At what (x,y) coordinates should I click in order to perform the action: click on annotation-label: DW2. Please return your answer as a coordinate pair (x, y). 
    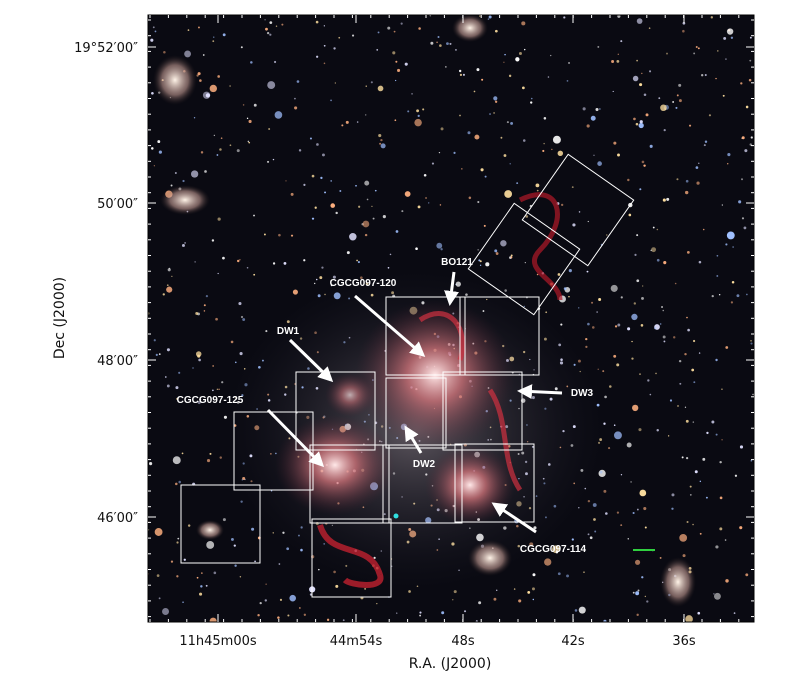
    Looking at the image, I should click on (424, 464).